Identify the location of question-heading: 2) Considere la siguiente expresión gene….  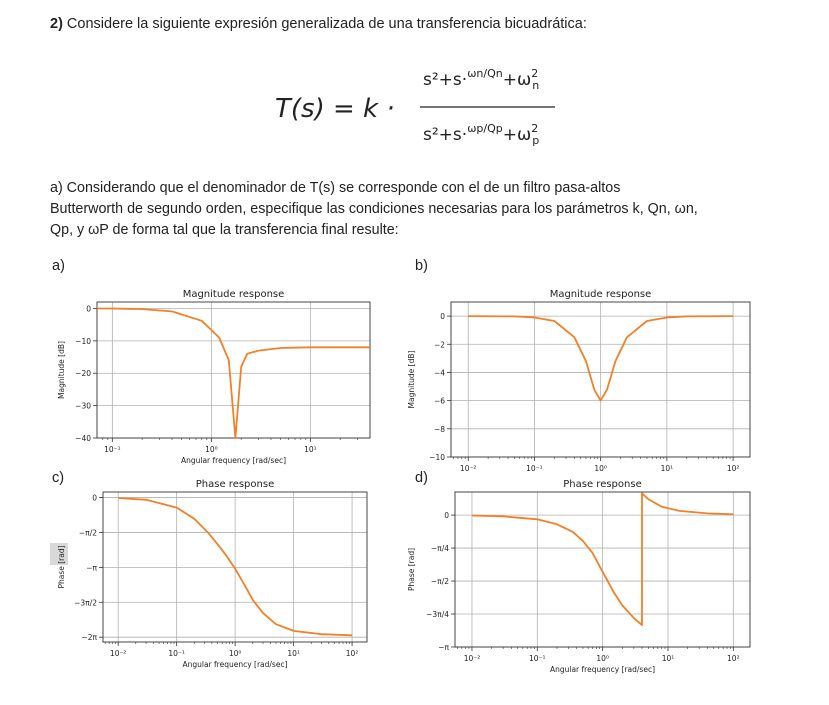
(318, 24).